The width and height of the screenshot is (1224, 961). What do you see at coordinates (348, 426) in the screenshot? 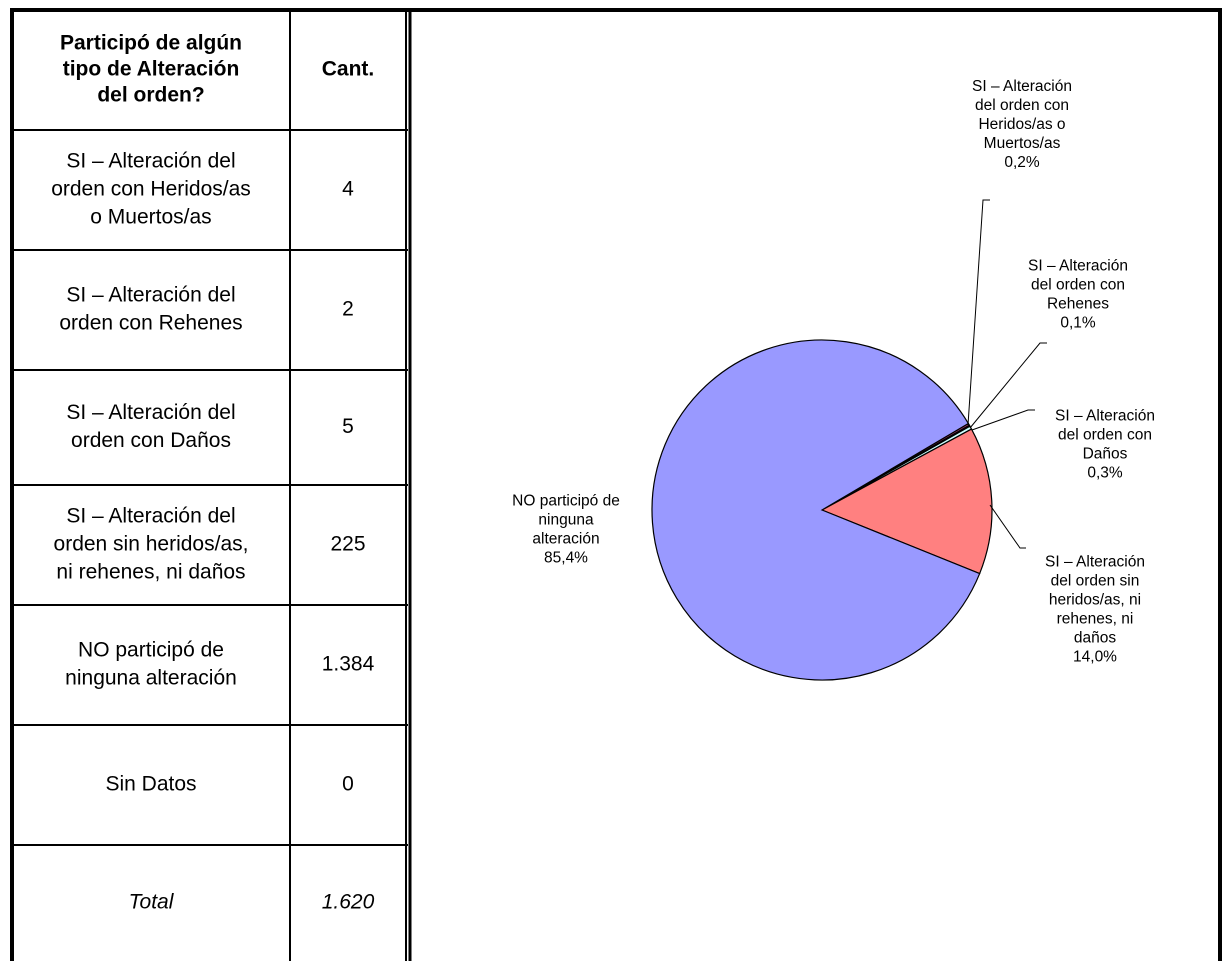
I see `table-cell: 5` at bounding box center [348, 426].